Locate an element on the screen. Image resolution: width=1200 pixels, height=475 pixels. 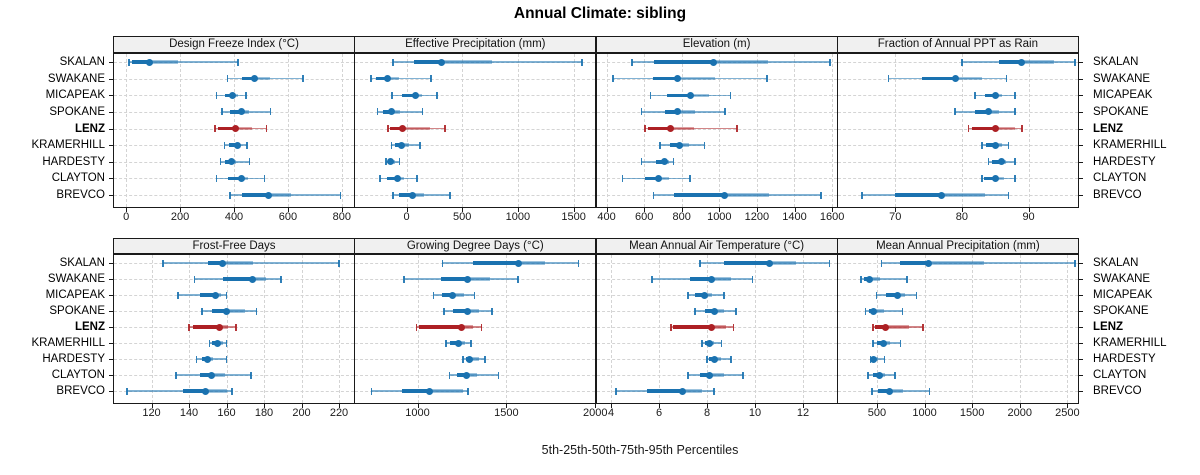
panel-strip: Effective Precipitation (mm) is located at coordinates (475, 44).